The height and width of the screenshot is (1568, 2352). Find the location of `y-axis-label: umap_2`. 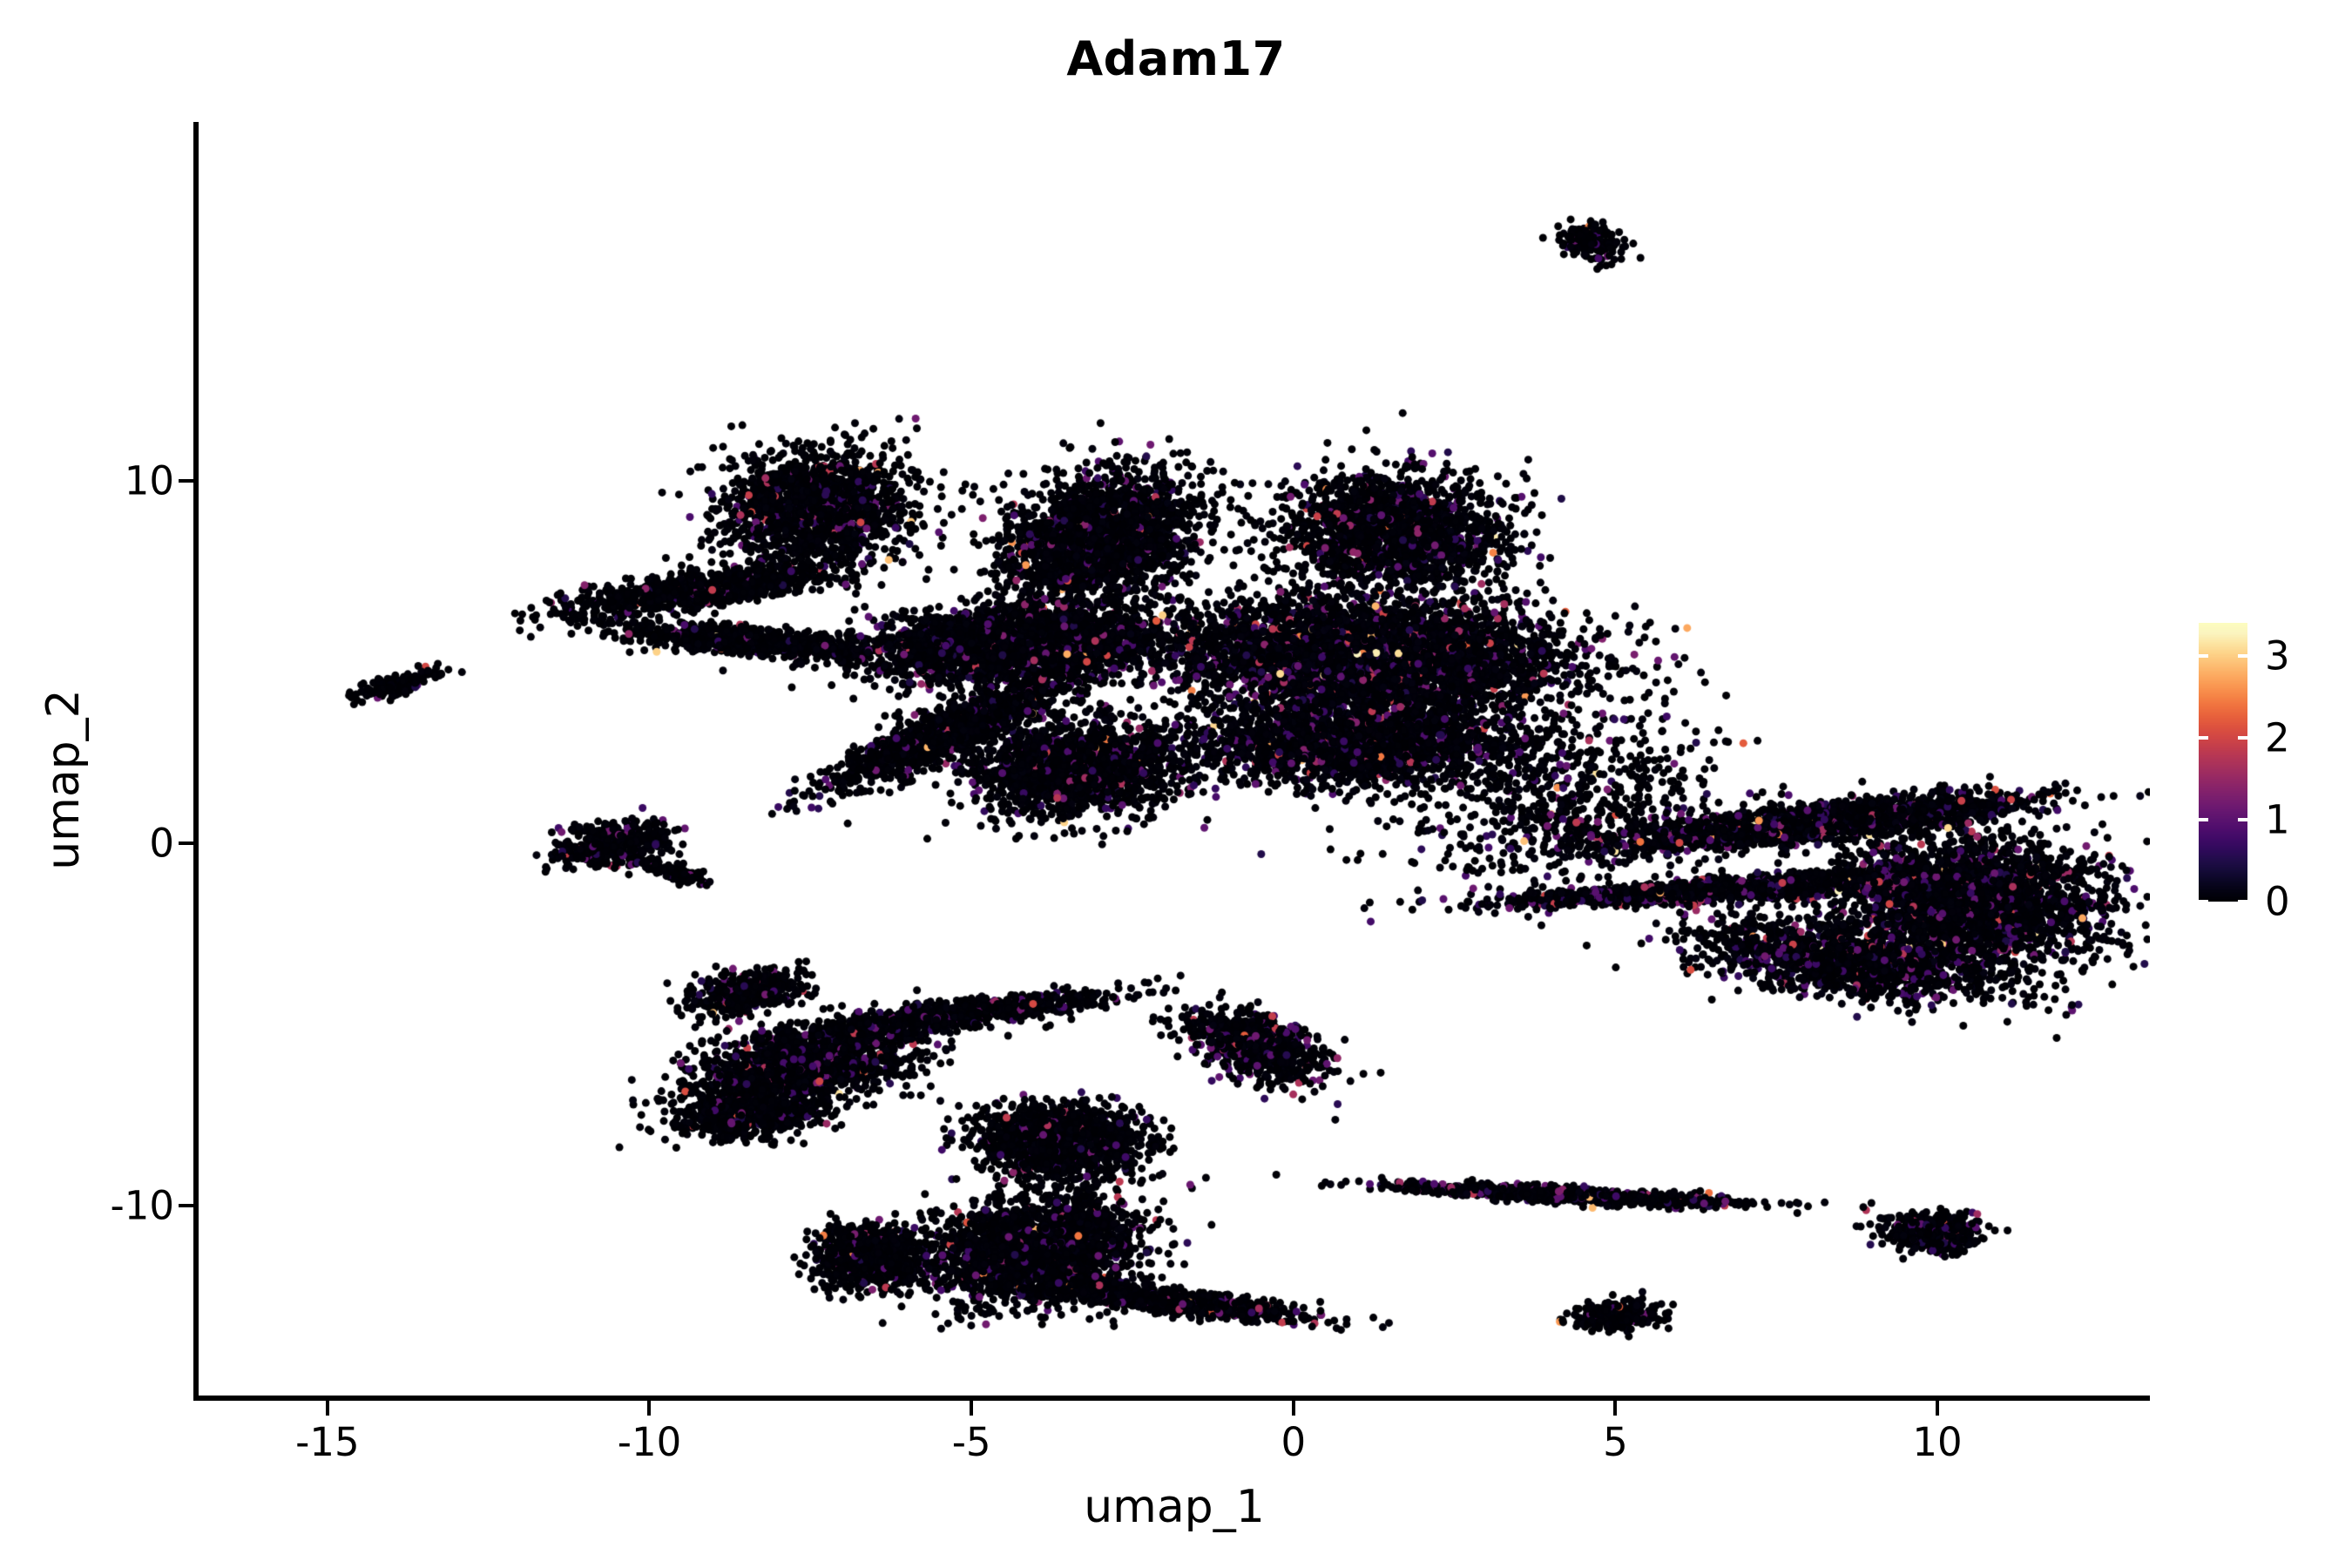

y-axis-label: umap_2 is located at coordinates (64, 780).